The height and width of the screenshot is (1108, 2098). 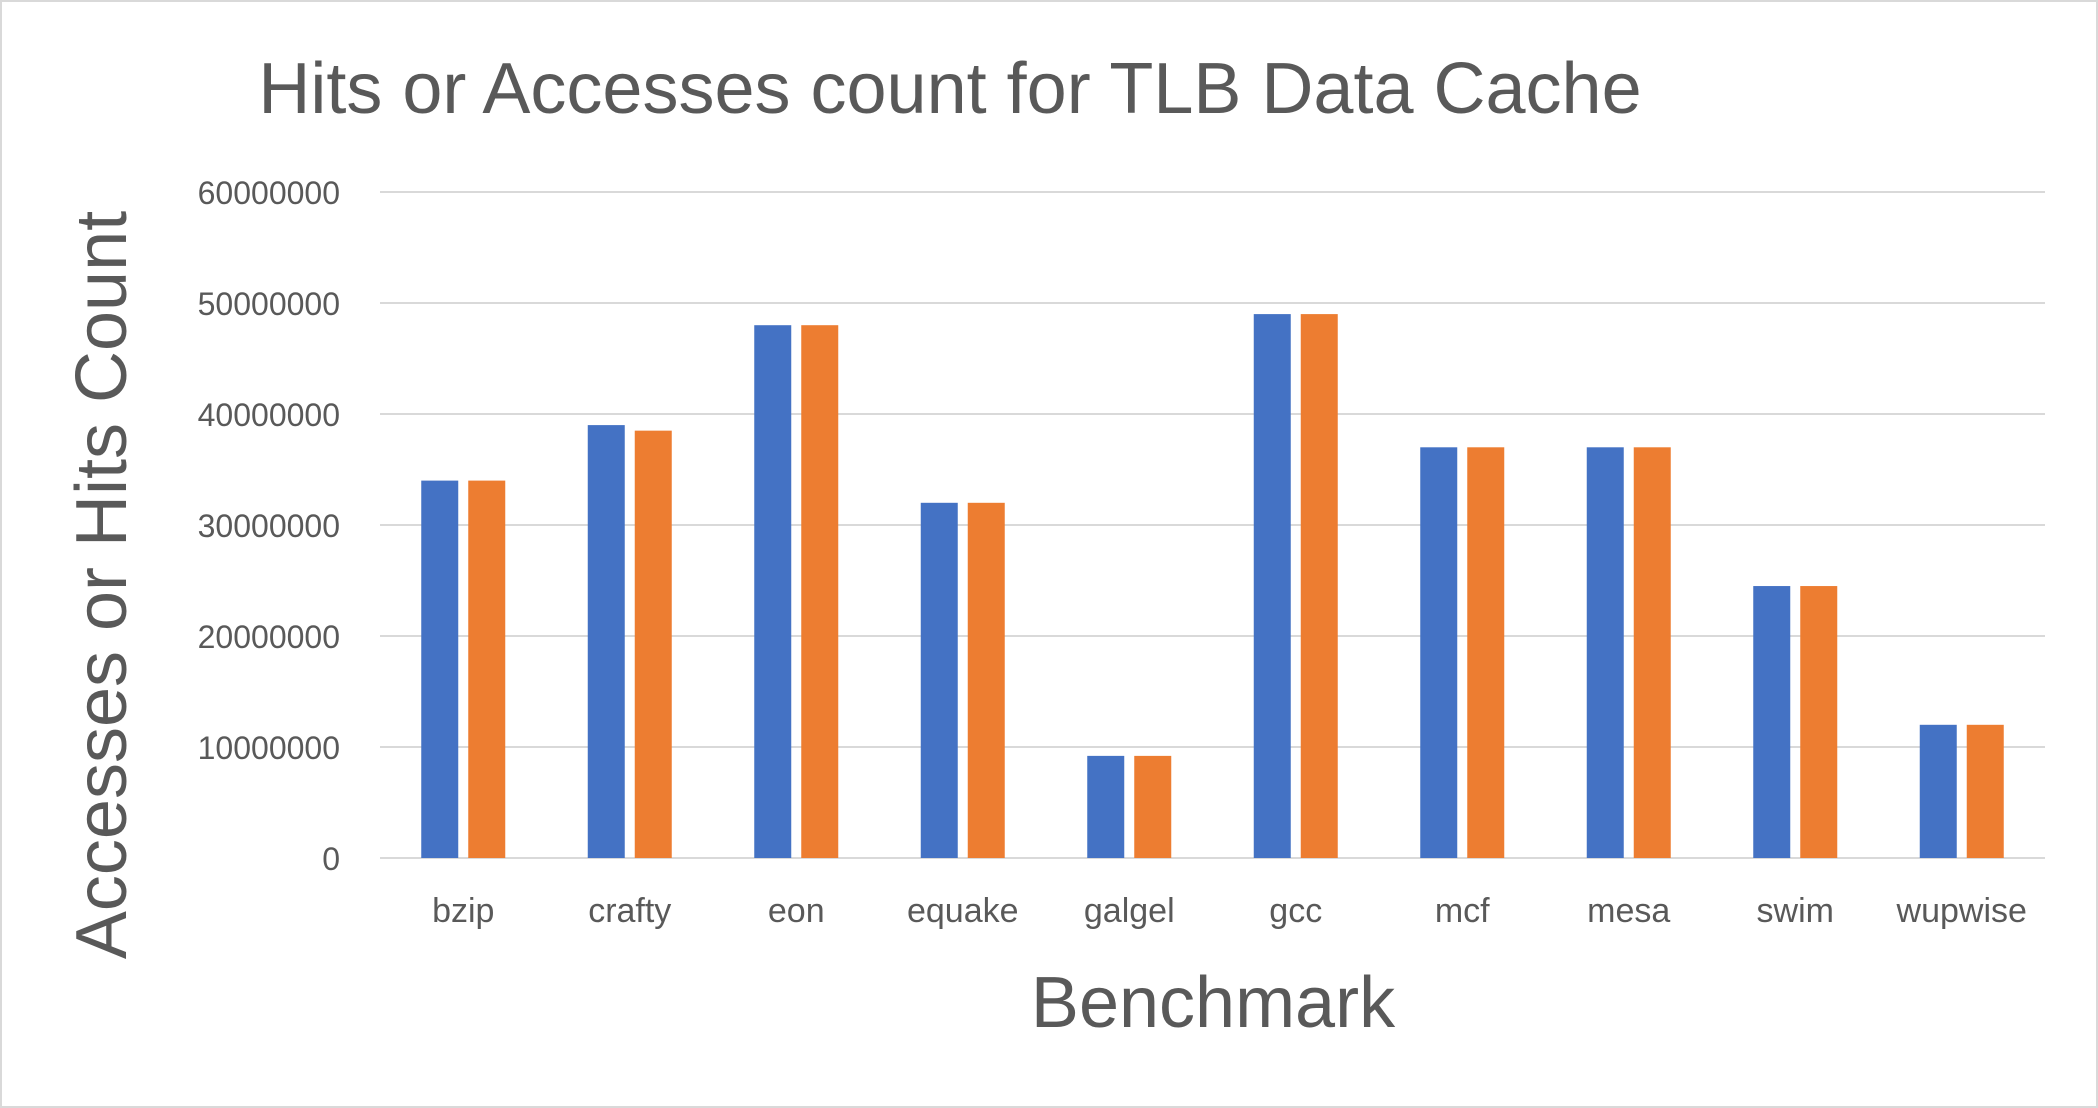 What do you see at coordinates (269, 415) in the screenshot?
I see `y-tick-label: 40000000` at bounding box center [269, 415].